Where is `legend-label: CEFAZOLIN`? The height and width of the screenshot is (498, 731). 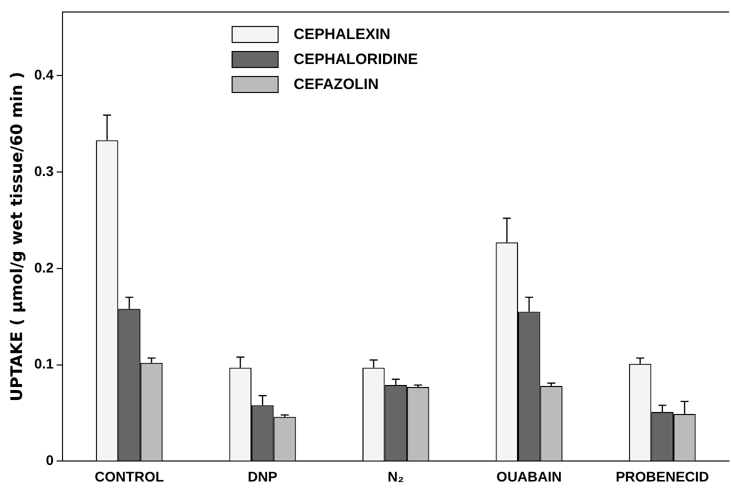 legend-label: CEFAZOLIN is located at coordinates (336, 85).